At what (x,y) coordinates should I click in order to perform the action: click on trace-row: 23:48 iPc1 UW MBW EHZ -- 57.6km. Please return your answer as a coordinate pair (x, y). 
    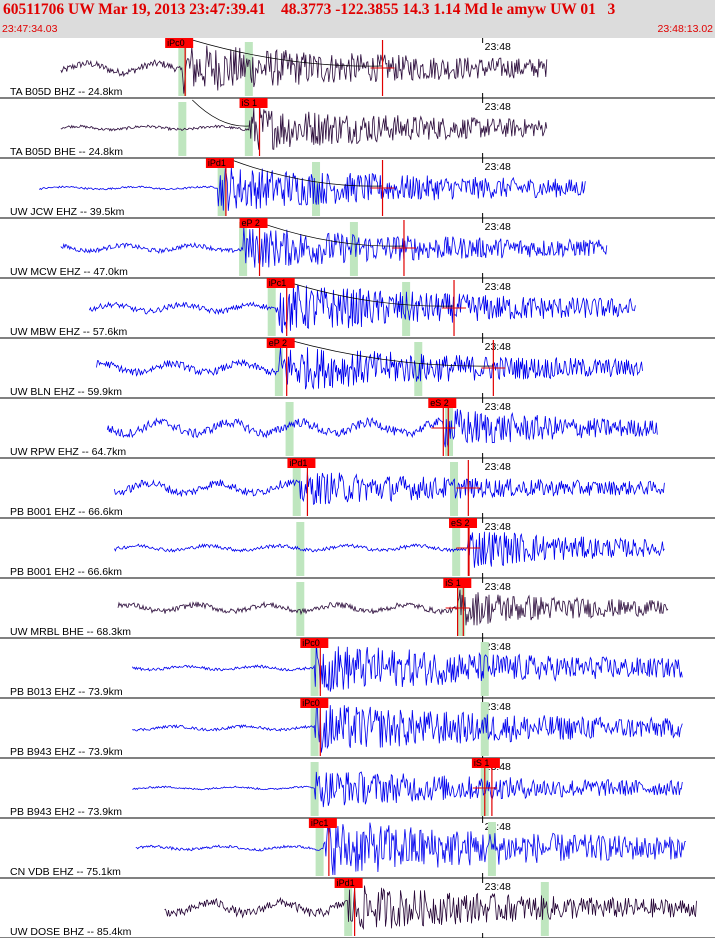
    Looking at the image, I should click on (357, 308).